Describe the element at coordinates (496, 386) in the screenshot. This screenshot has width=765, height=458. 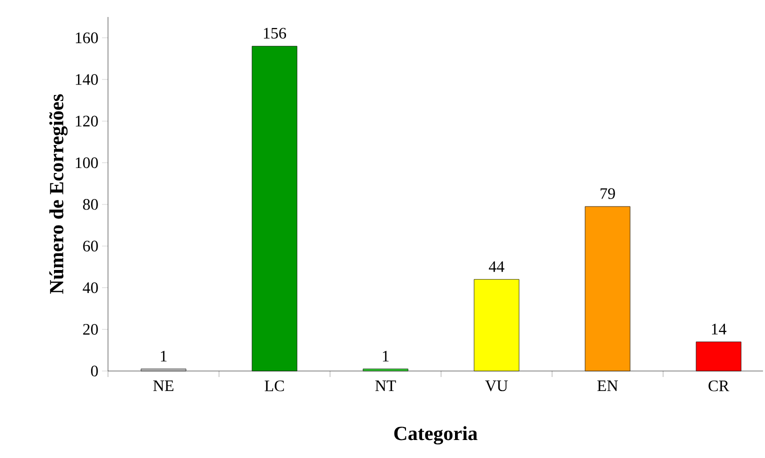
I see `x-tick-label: VU` at that location.